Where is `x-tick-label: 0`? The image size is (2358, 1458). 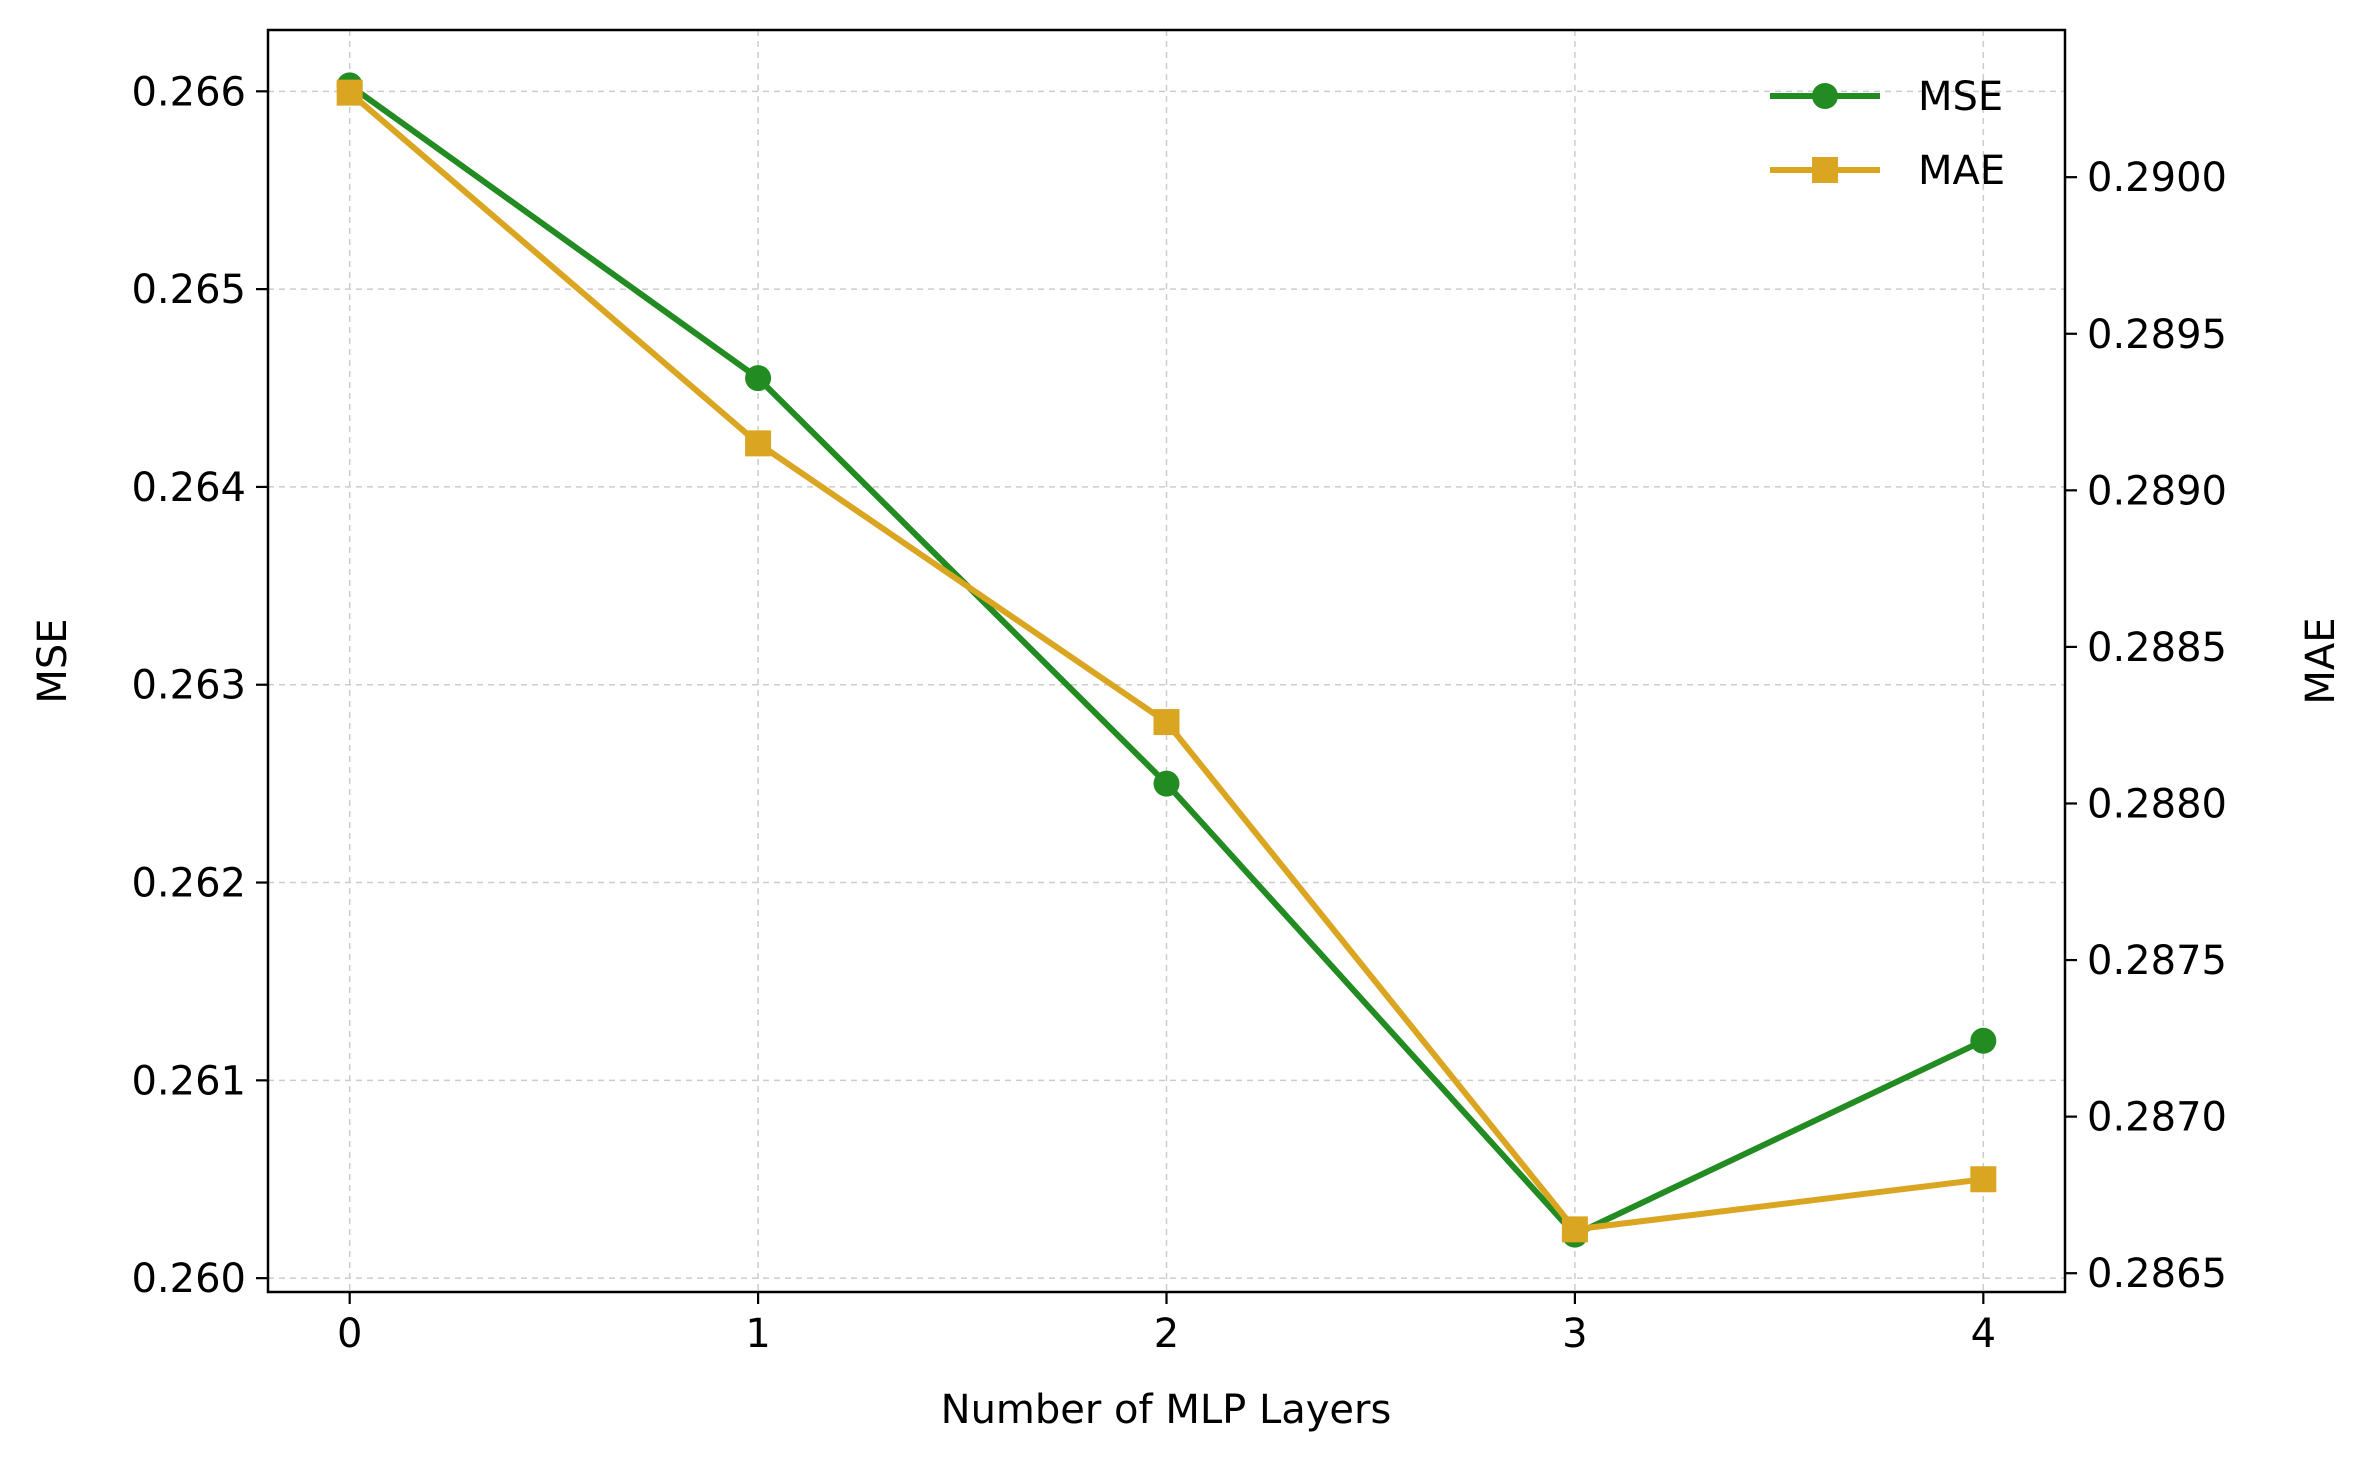
x-tick-label: 0 is located at coordinates (349, 1334).